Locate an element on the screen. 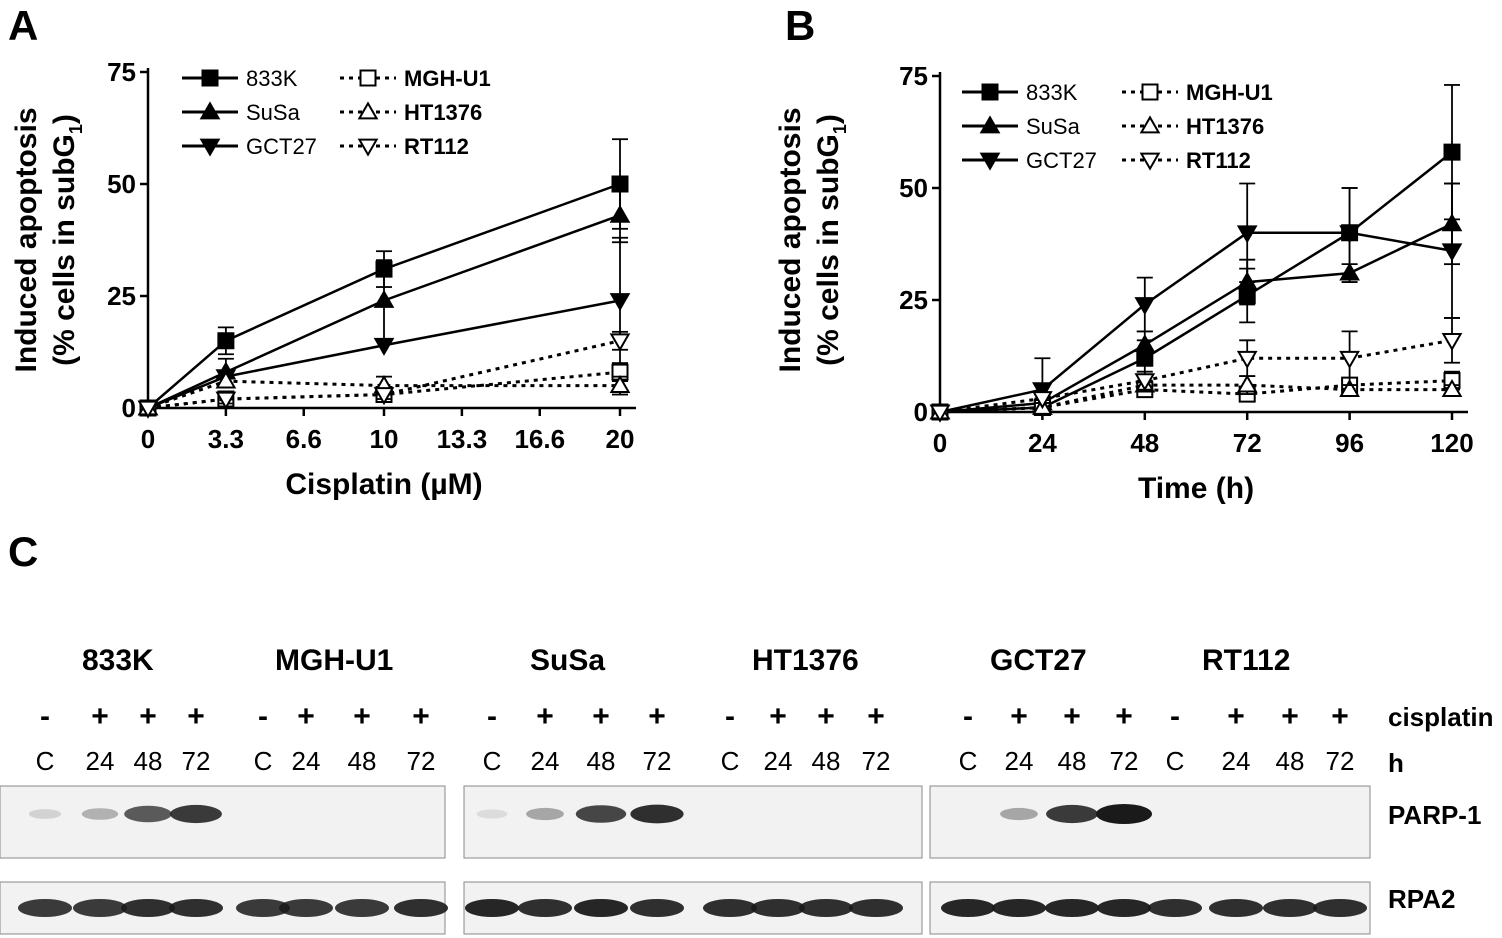  parp1-membrane is located at coordinates (693, 822).